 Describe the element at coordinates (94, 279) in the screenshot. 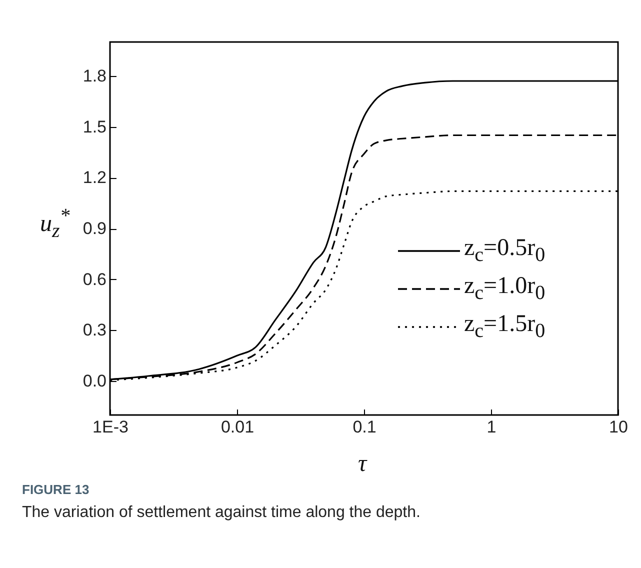

I see `y-tick-label: 0.6` at that location.